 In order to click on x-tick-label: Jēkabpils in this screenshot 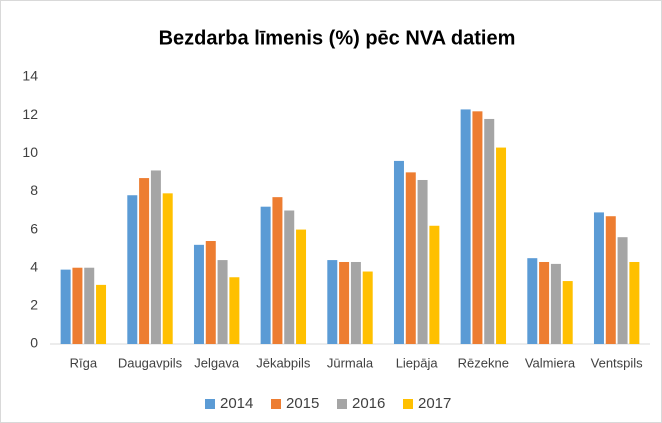, I will do `click(283, 362)`.